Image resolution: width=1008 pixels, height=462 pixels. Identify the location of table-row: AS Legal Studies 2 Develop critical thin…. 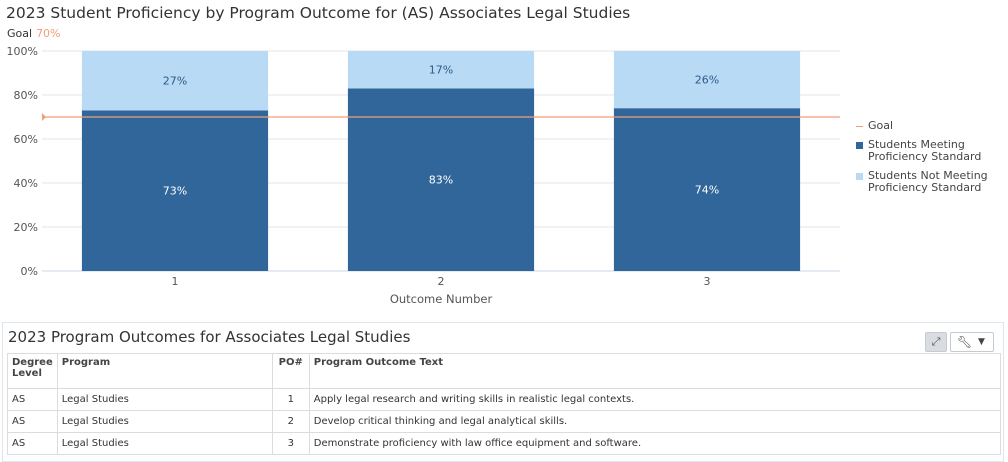
(504, 421).